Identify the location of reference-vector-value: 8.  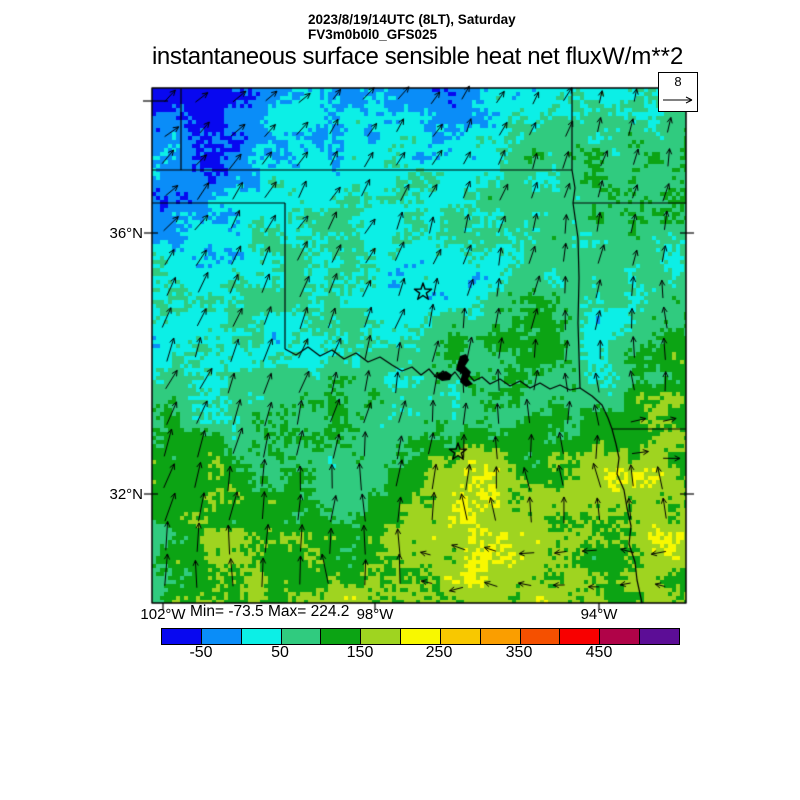
(678, 81).